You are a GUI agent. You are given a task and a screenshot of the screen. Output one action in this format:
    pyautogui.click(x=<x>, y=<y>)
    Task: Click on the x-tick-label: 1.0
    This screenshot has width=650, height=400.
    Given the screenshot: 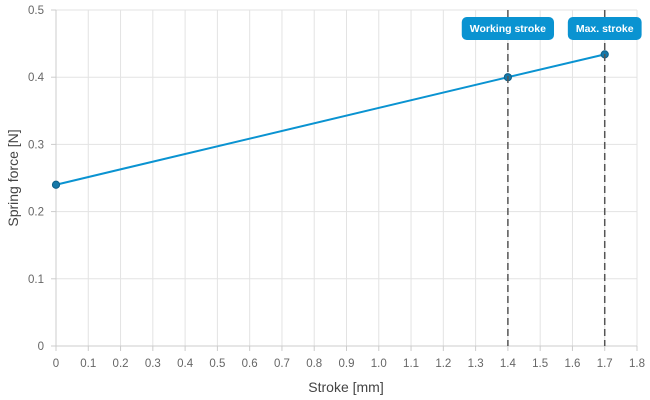 What is the action you would take?
    pyautogui.click(x=379, y=364)
    